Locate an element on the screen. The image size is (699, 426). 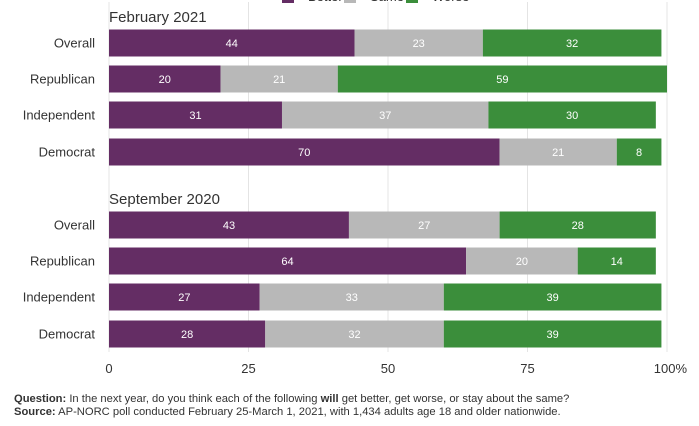
data-label: 33 is located at coordinates (352, 298).